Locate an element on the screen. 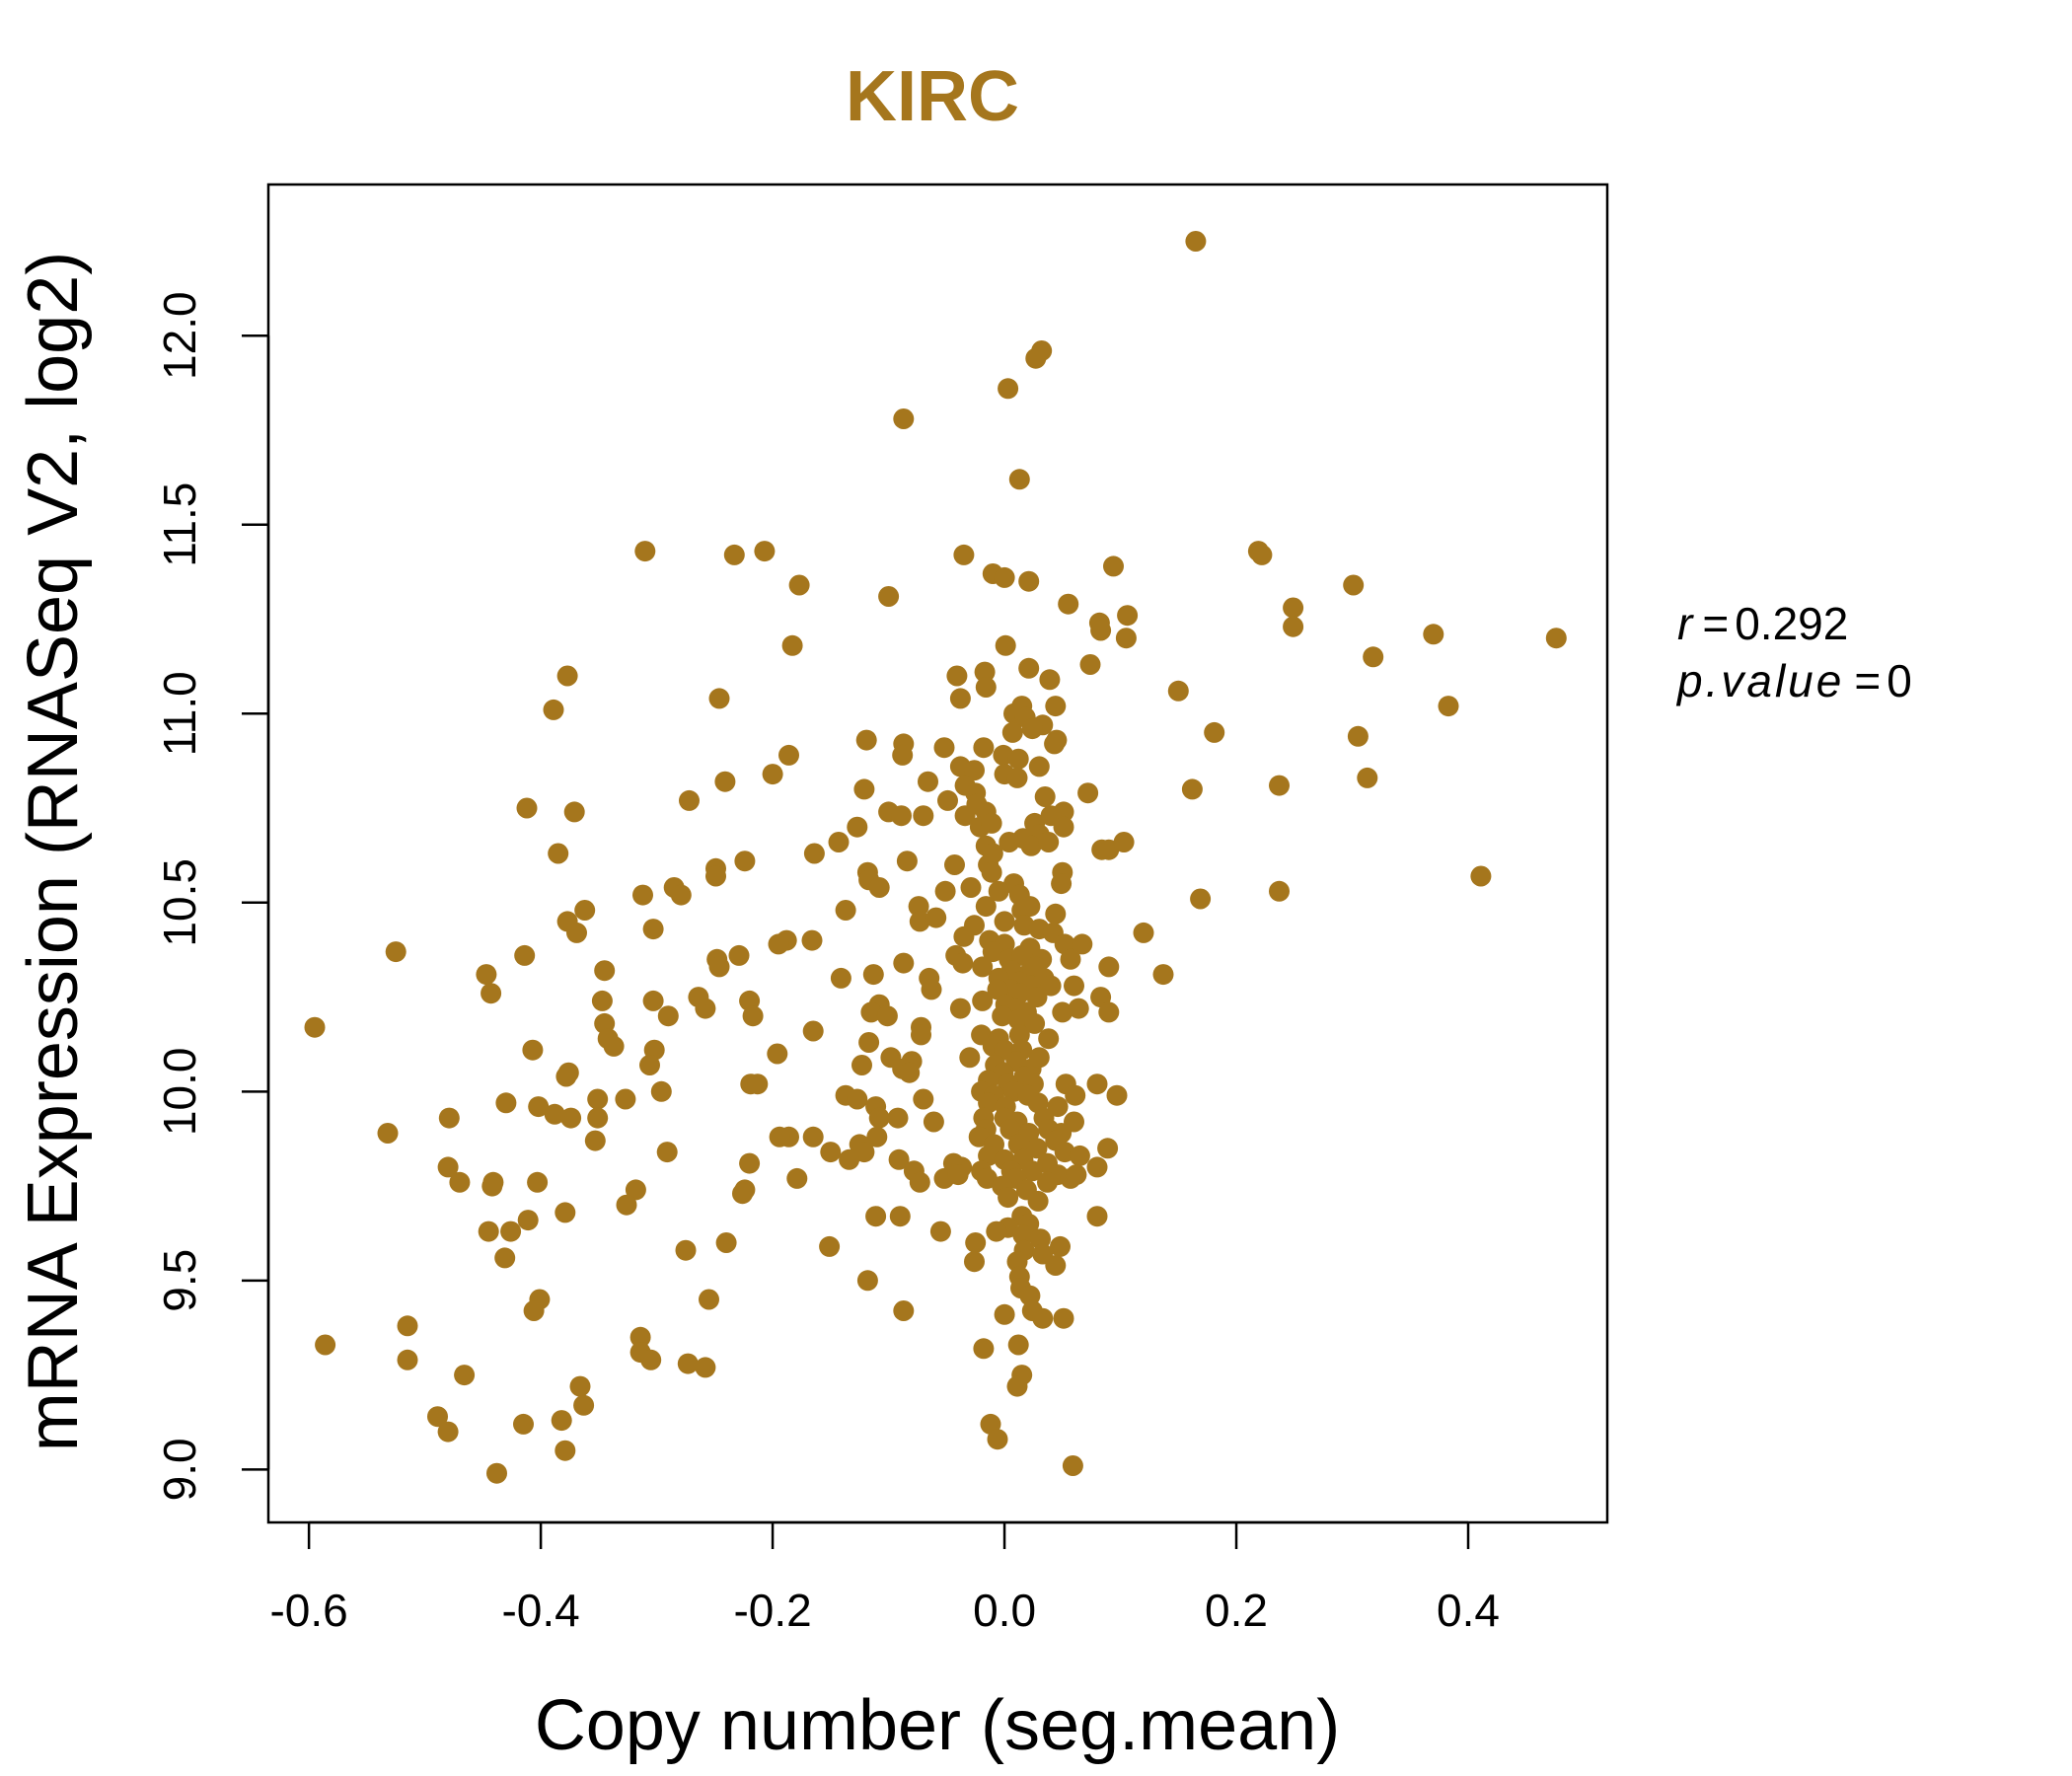 This screenshot has height=1776, width=2072. chart-title: KIRC is located at coordinates (933, 97).